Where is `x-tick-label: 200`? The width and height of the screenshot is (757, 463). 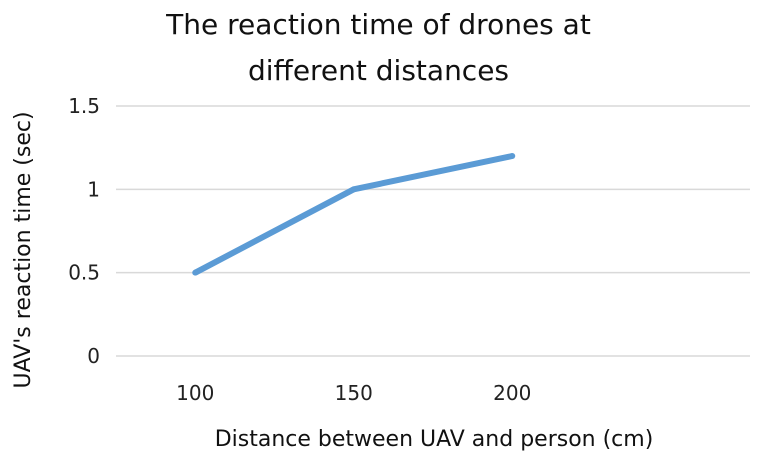
x-tick-label: 200 is located at coordinates (512, 393).